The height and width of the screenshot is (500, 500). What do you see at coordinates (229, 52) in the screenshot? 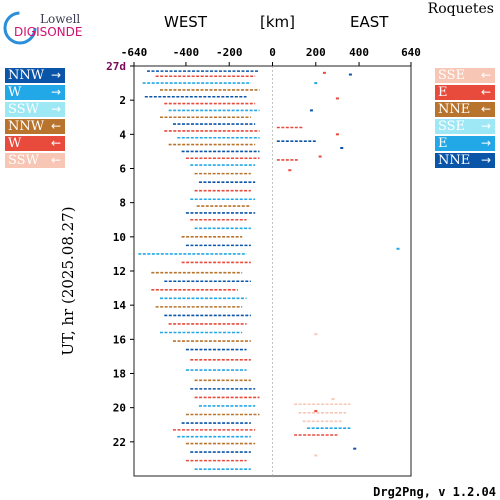
I see `x-tick-label: -200` at bounding box center [229, 52].